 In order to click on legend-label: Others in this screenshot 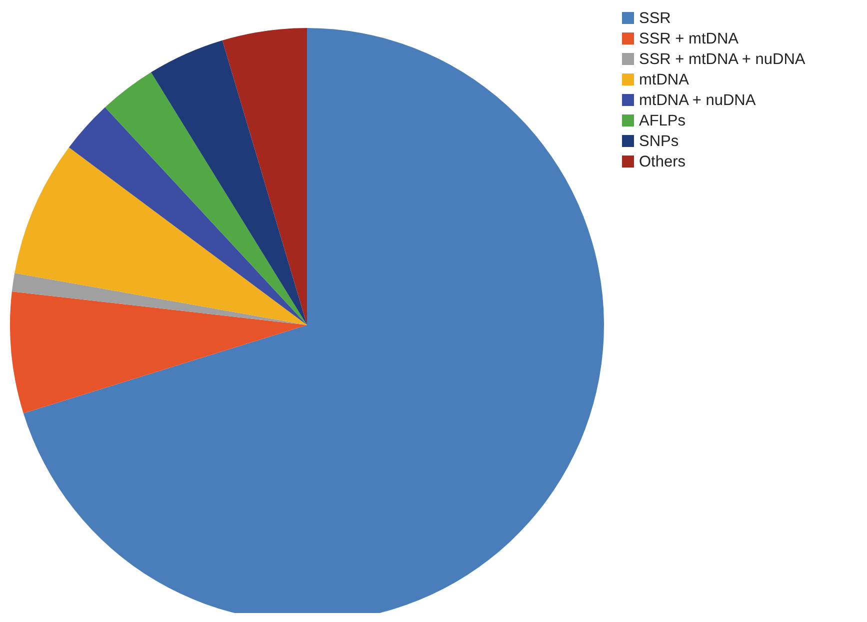, I will do `click(662, 162)`.